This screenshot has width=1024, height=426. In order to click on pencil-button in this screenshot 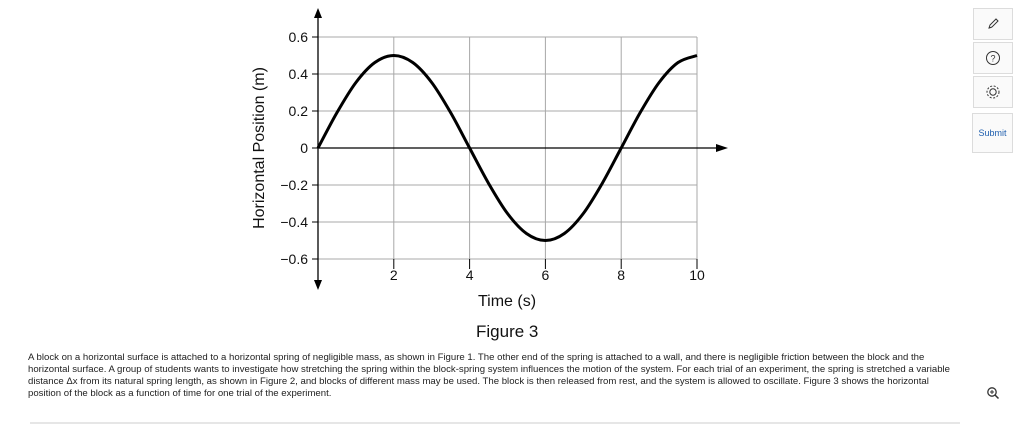, I will do `click(993, 24)`.